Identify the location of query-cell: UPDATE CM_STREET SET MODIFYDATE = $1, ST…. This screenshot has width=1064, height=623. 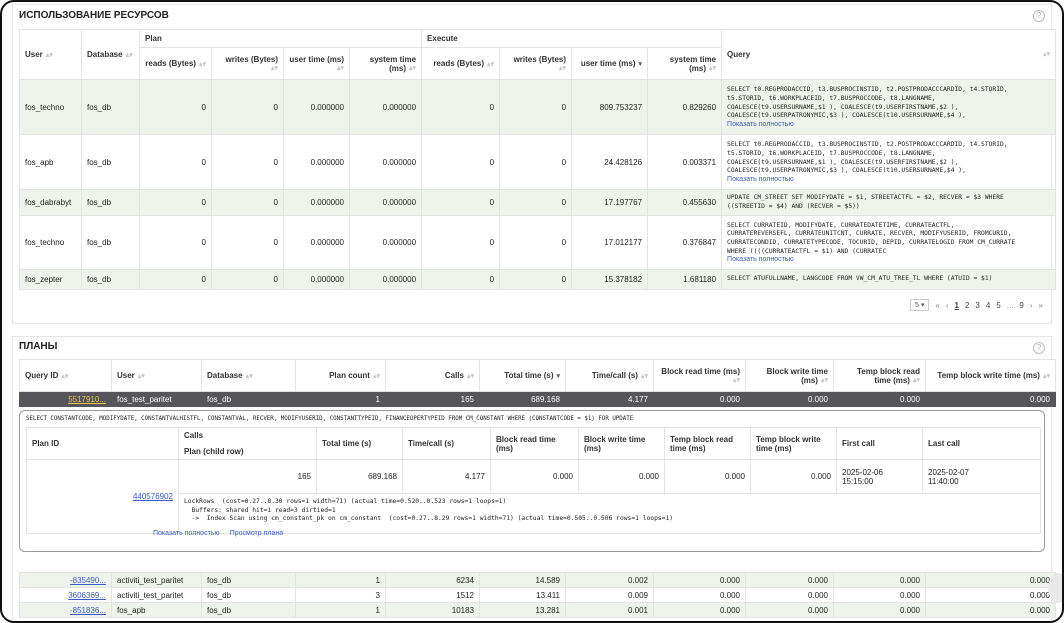
(889, 202).